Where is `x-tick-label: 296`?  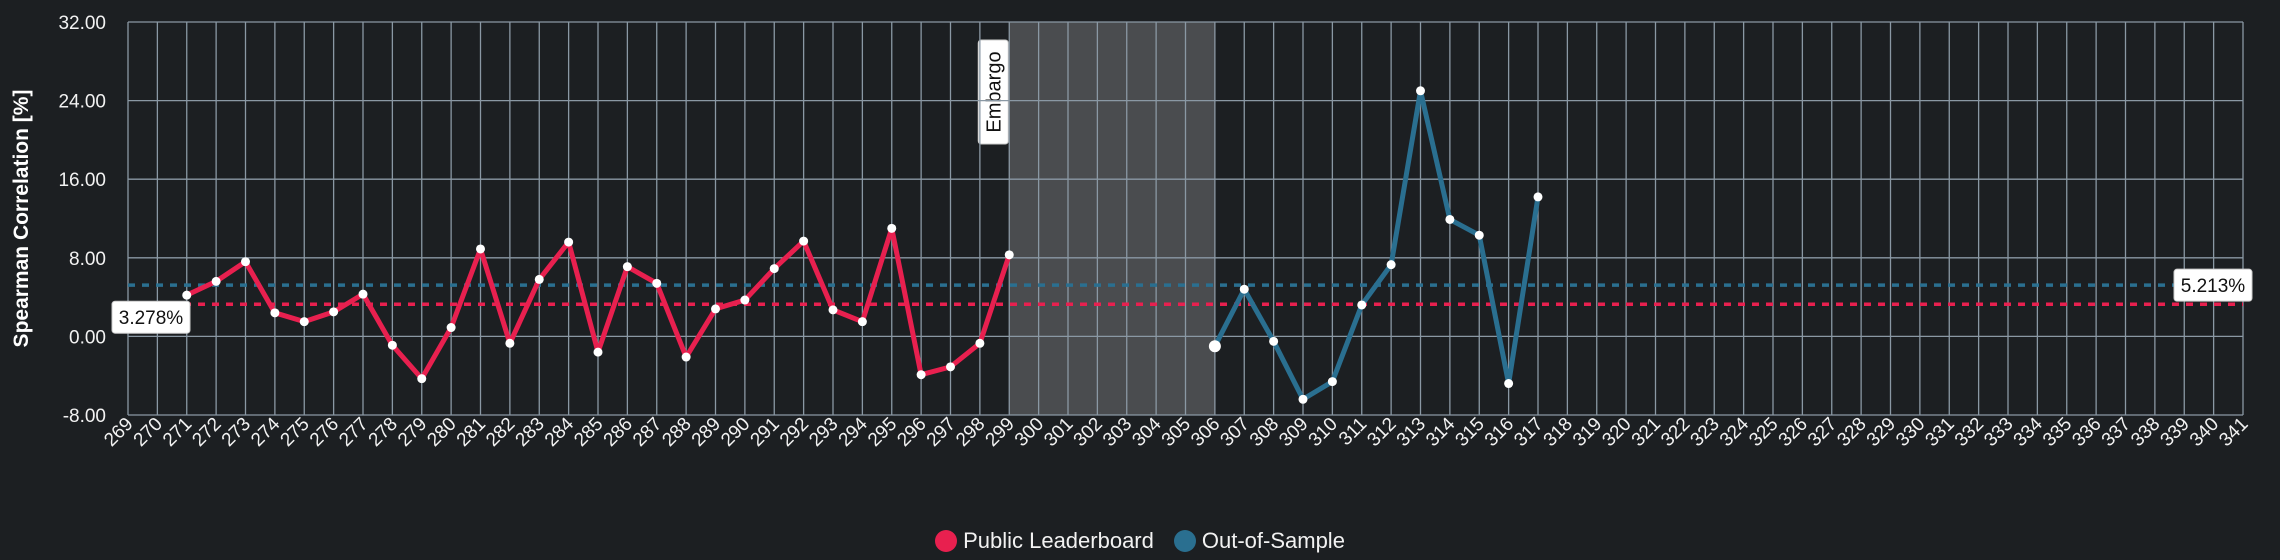
x-tick-label: 296 is located at coordinates (911, 432).